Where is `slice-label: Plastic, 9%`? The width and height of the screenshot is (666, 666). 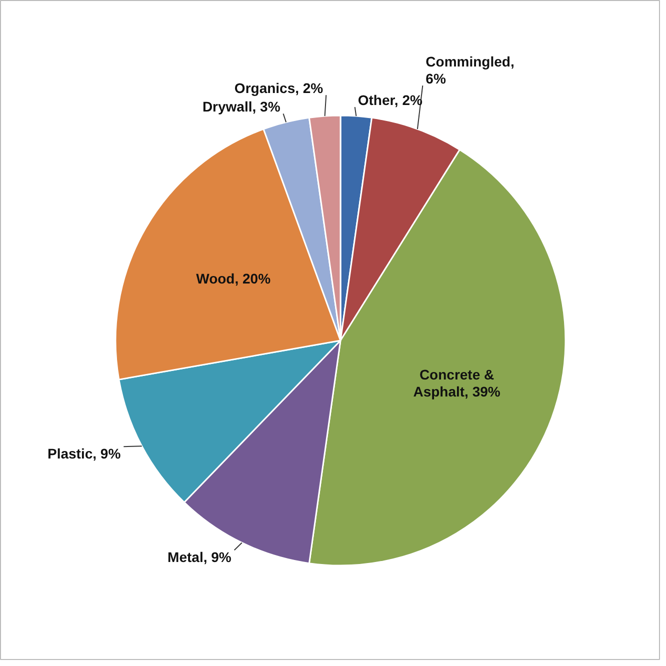 slice-label: Plastic, 9% is located at coordinates (84, 454).